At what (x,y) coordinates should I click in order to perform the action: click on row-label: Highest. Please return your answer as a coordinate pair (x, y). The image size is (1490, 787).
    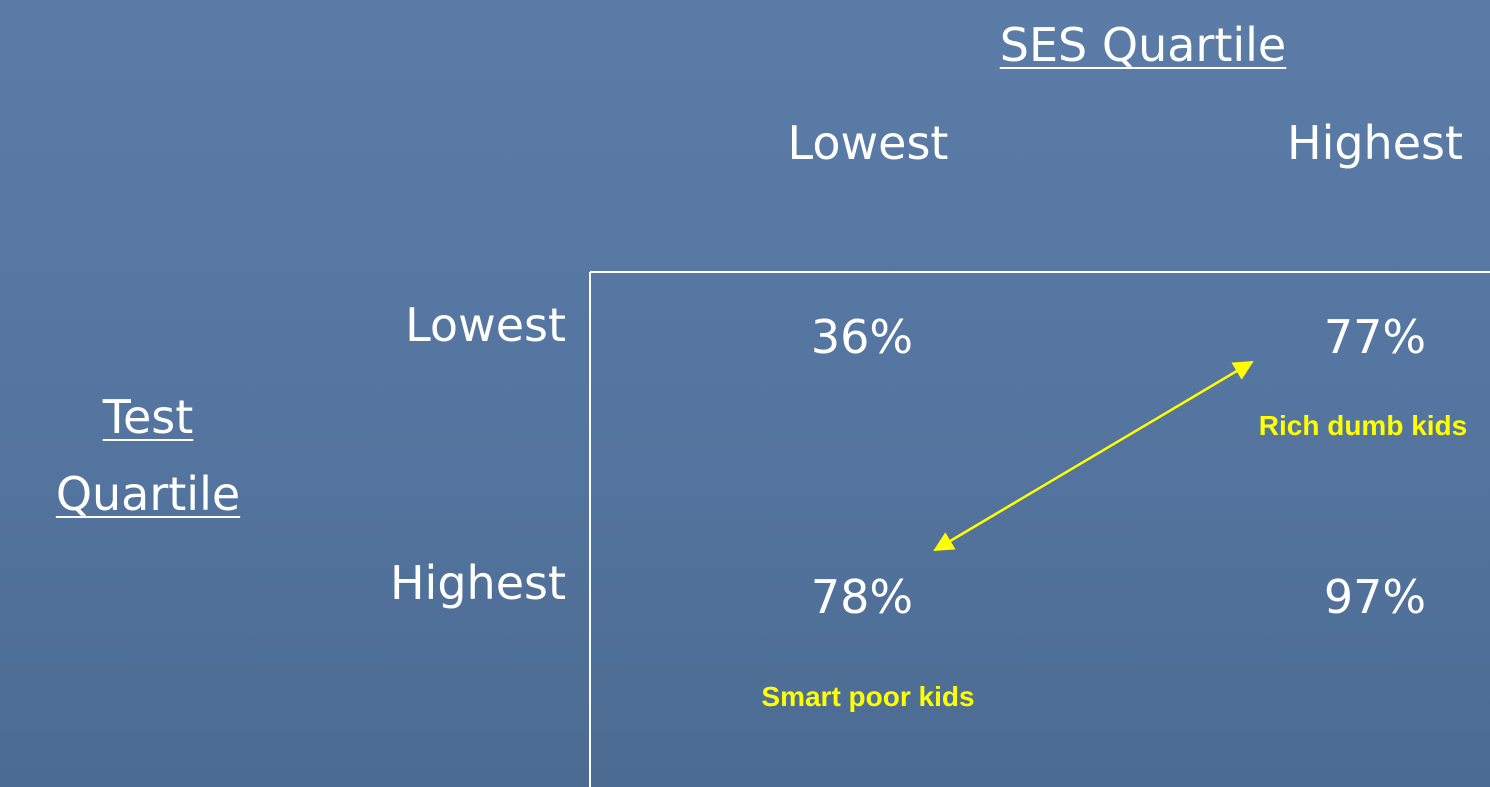
    Looking at the image, I should click on (477, 583).